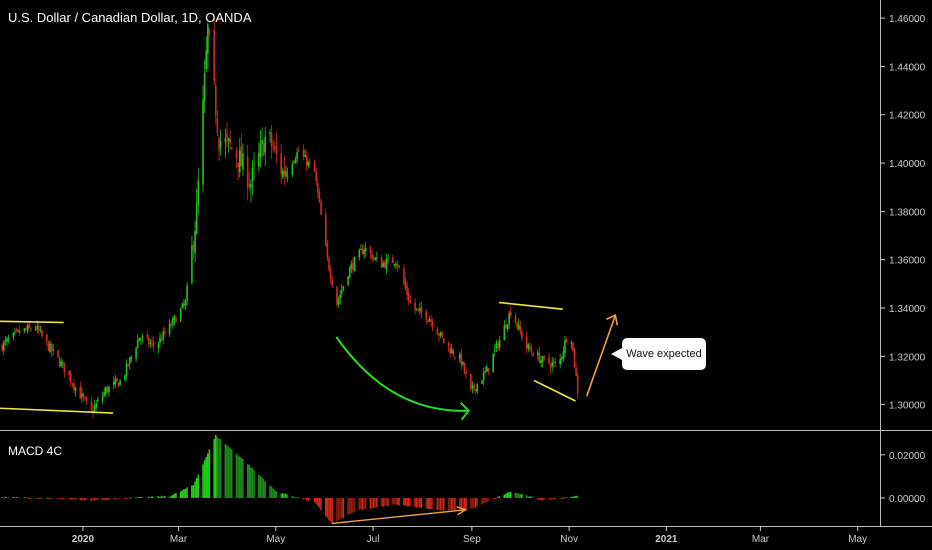 This screenshot has height=550, width=932. I want to click on time-tick-label: Mar, so click(761, 539).